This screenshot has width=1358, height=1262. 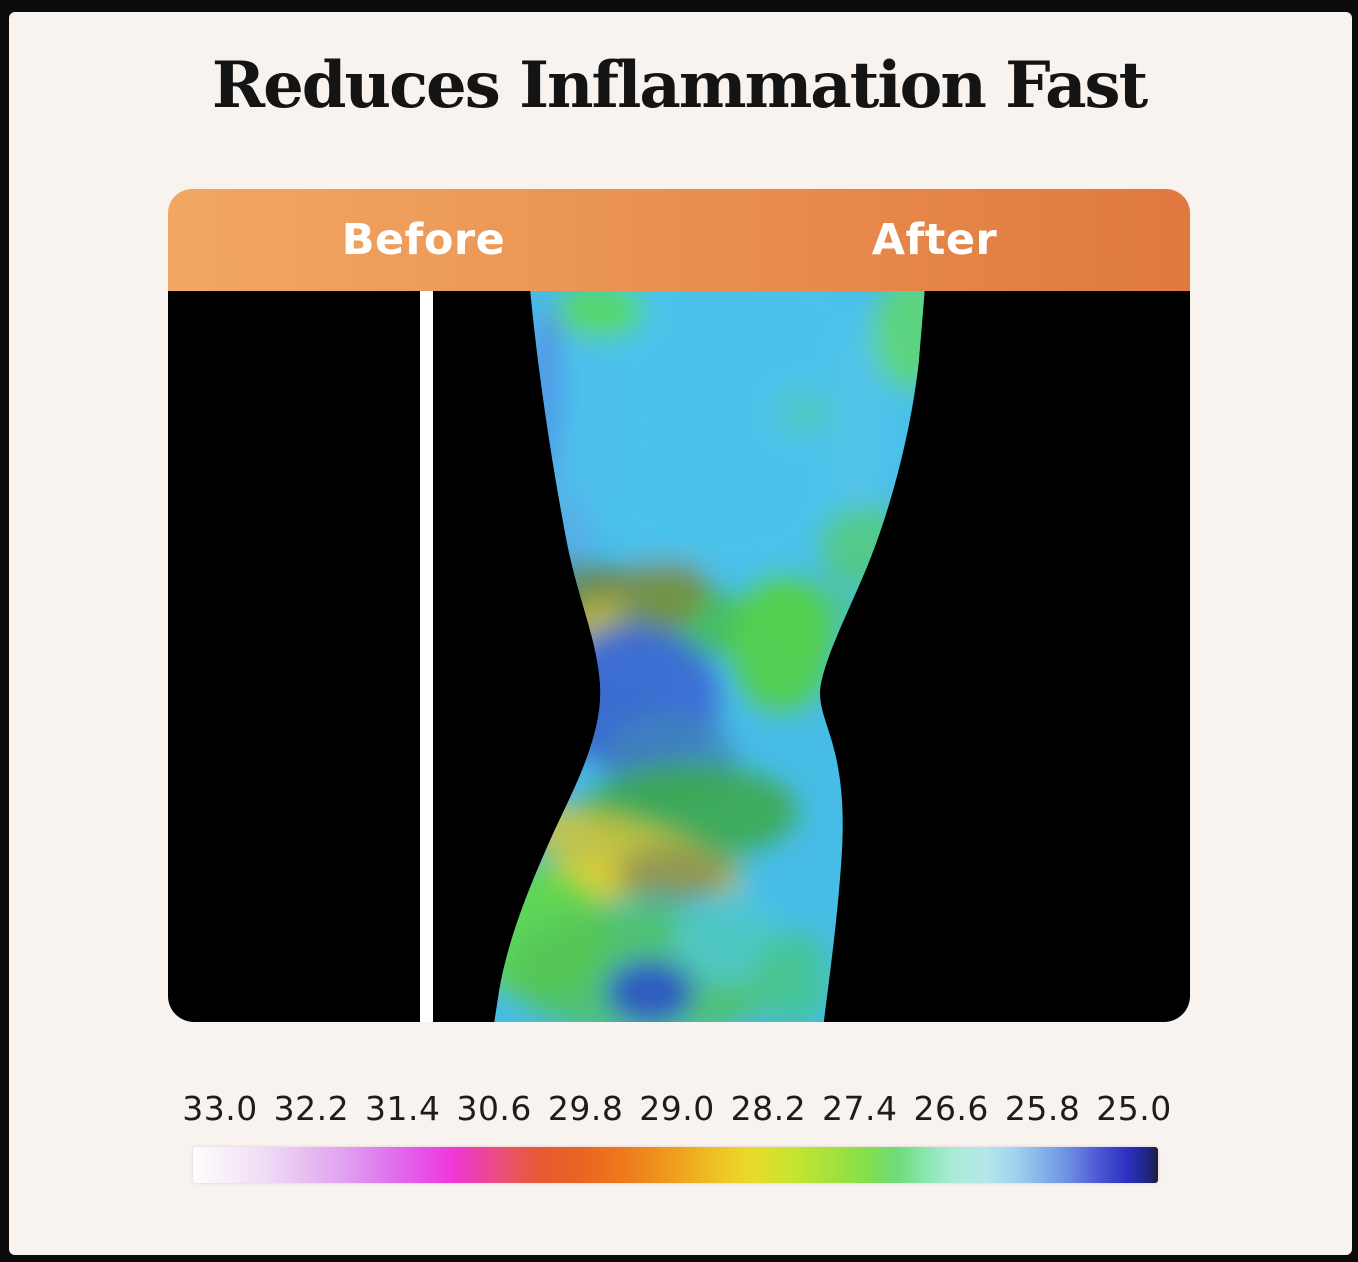 What do you see at coordinates (585, 1108) in the screenshot?
I see `scale-tick: 29.8` at bounding box center [585, 1108].